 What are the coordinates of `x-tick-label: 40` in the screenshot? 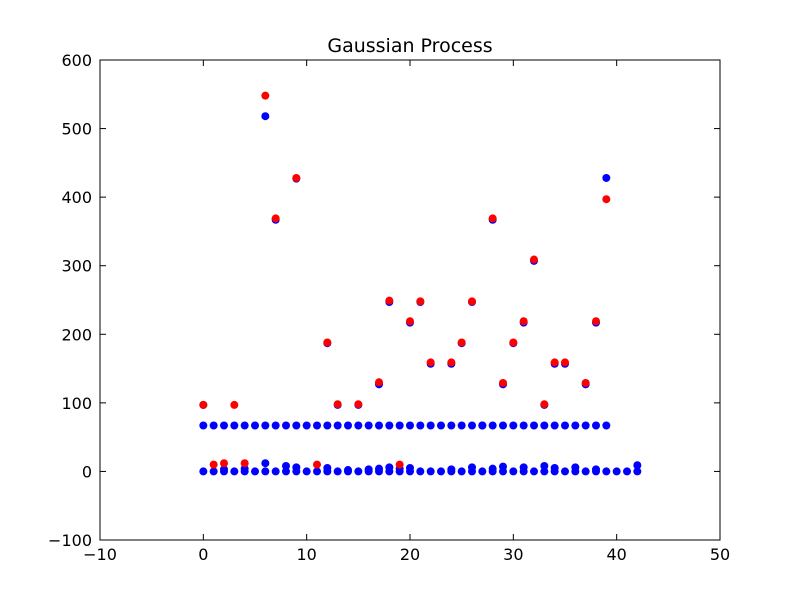 It's located at (616, 554).